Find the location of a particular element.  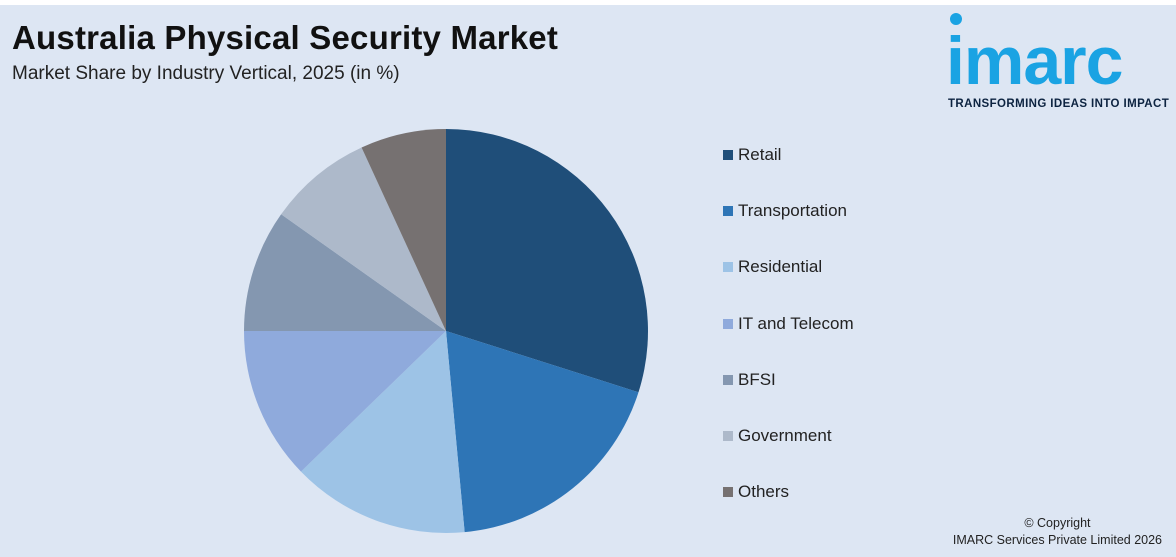

pie-slice-government is located at coordinates (363, 239).